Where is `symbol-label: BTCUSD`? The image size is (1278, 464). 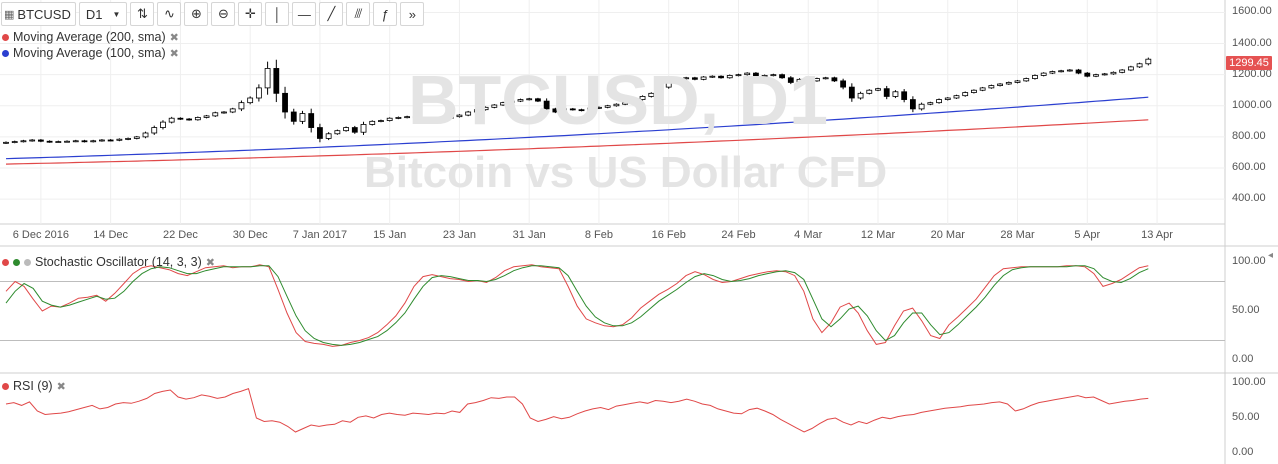 symbol-label: BTCUSD is located at coordinates (44, 14).